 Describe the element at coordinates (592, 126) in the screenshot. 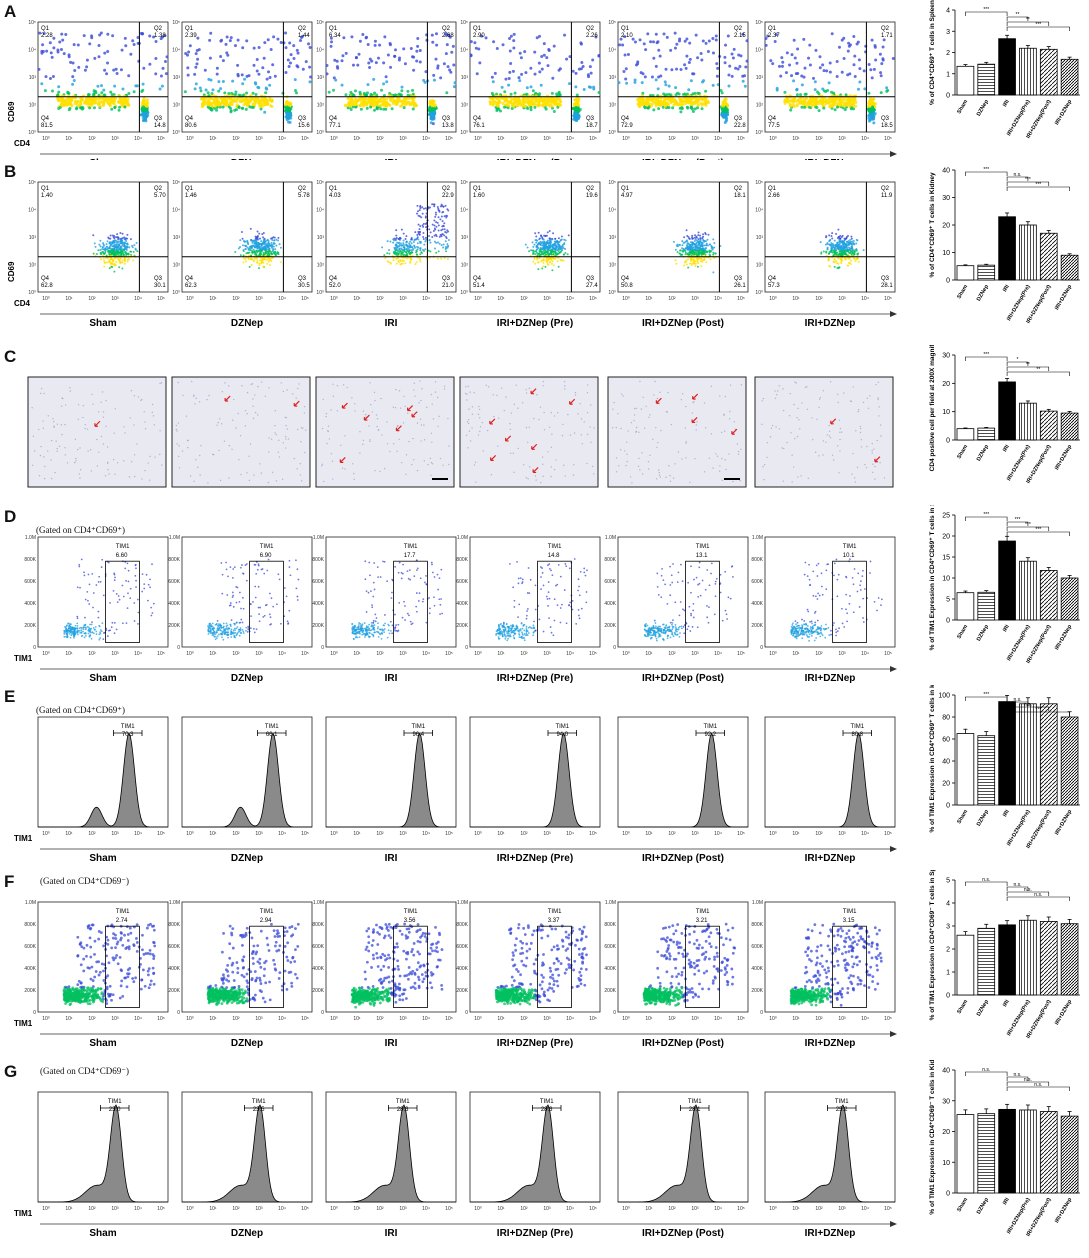

I see `quadrant-value: 18.7` at that location.